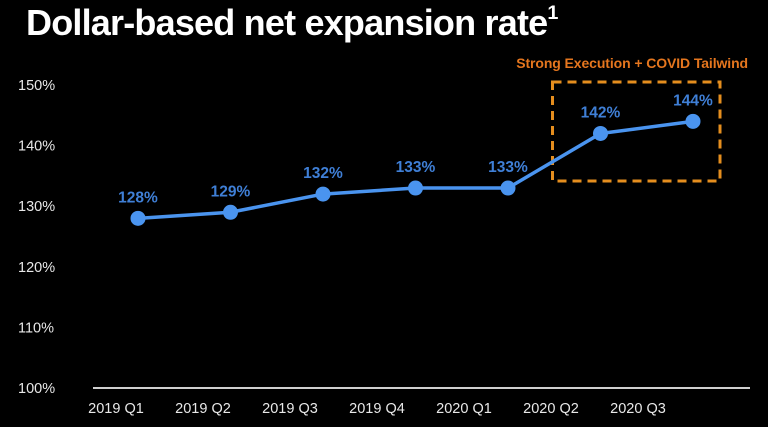 Image resolution: width=768 pixels, height=427 pixels. I want to click on x-axis-tick-label: 2019 Q3, so click(290, 409).